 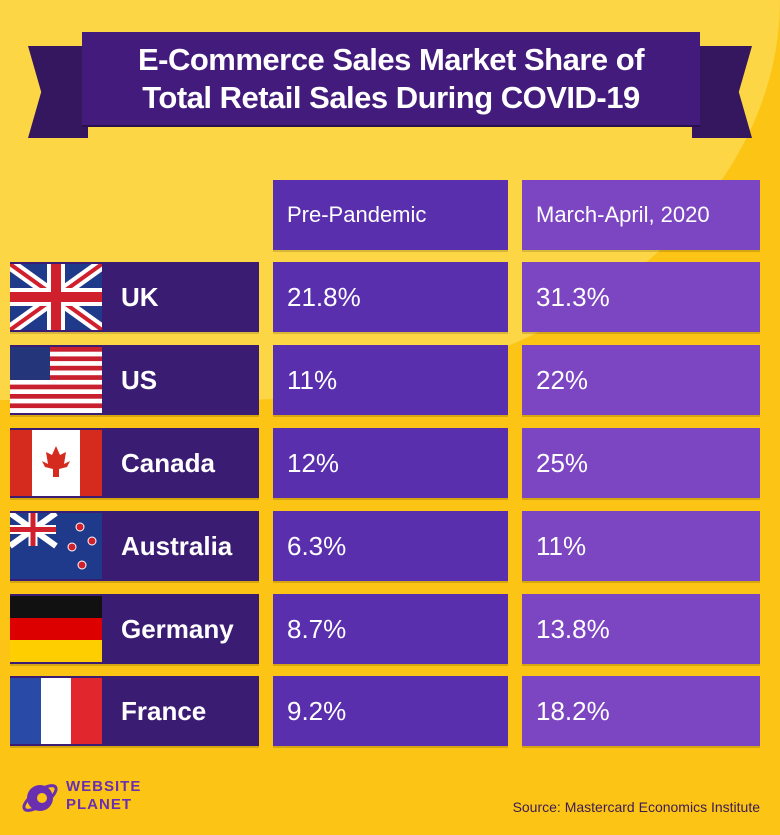 I want to click on country-cell: France, so click(x=134, y=711).